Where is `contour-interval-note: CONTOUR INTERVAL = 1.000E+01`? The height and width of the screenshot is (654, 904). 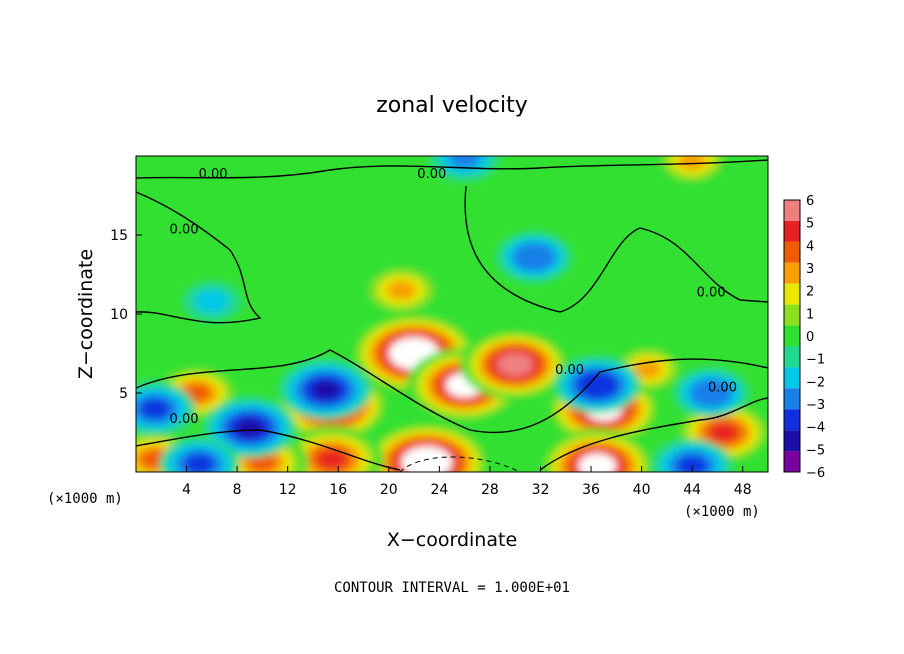 contour-interval-note: CONTOUR INTERVAL = 1.000E+01 is located at coordinates (452, 588).